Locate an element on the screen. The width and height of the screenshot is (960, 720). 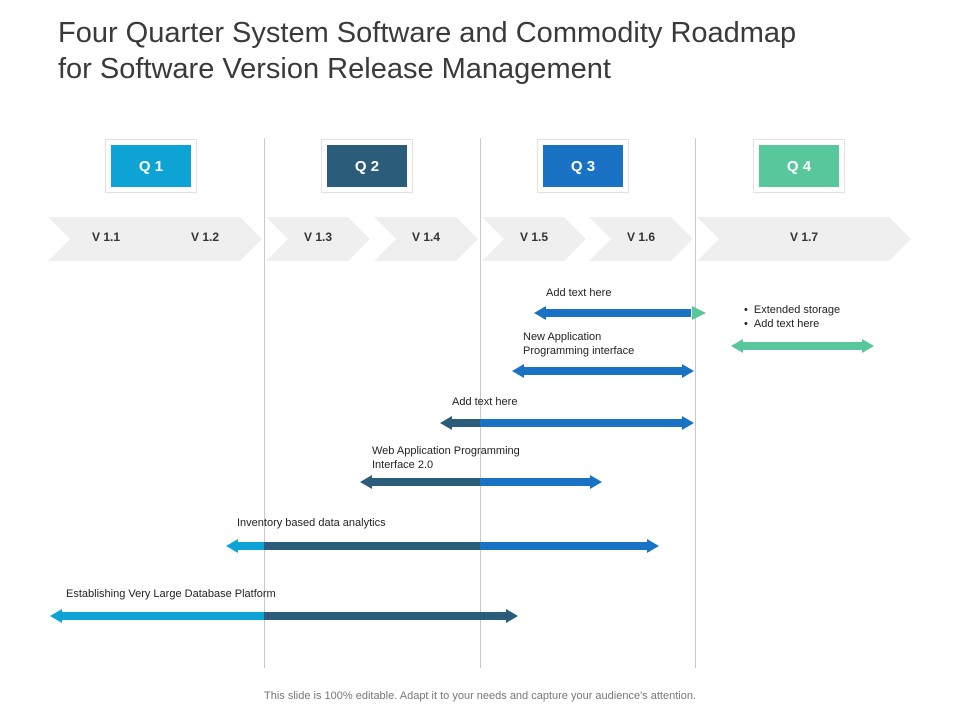
task-label-line: Web Application Programming is located at coordinates (446, 451).